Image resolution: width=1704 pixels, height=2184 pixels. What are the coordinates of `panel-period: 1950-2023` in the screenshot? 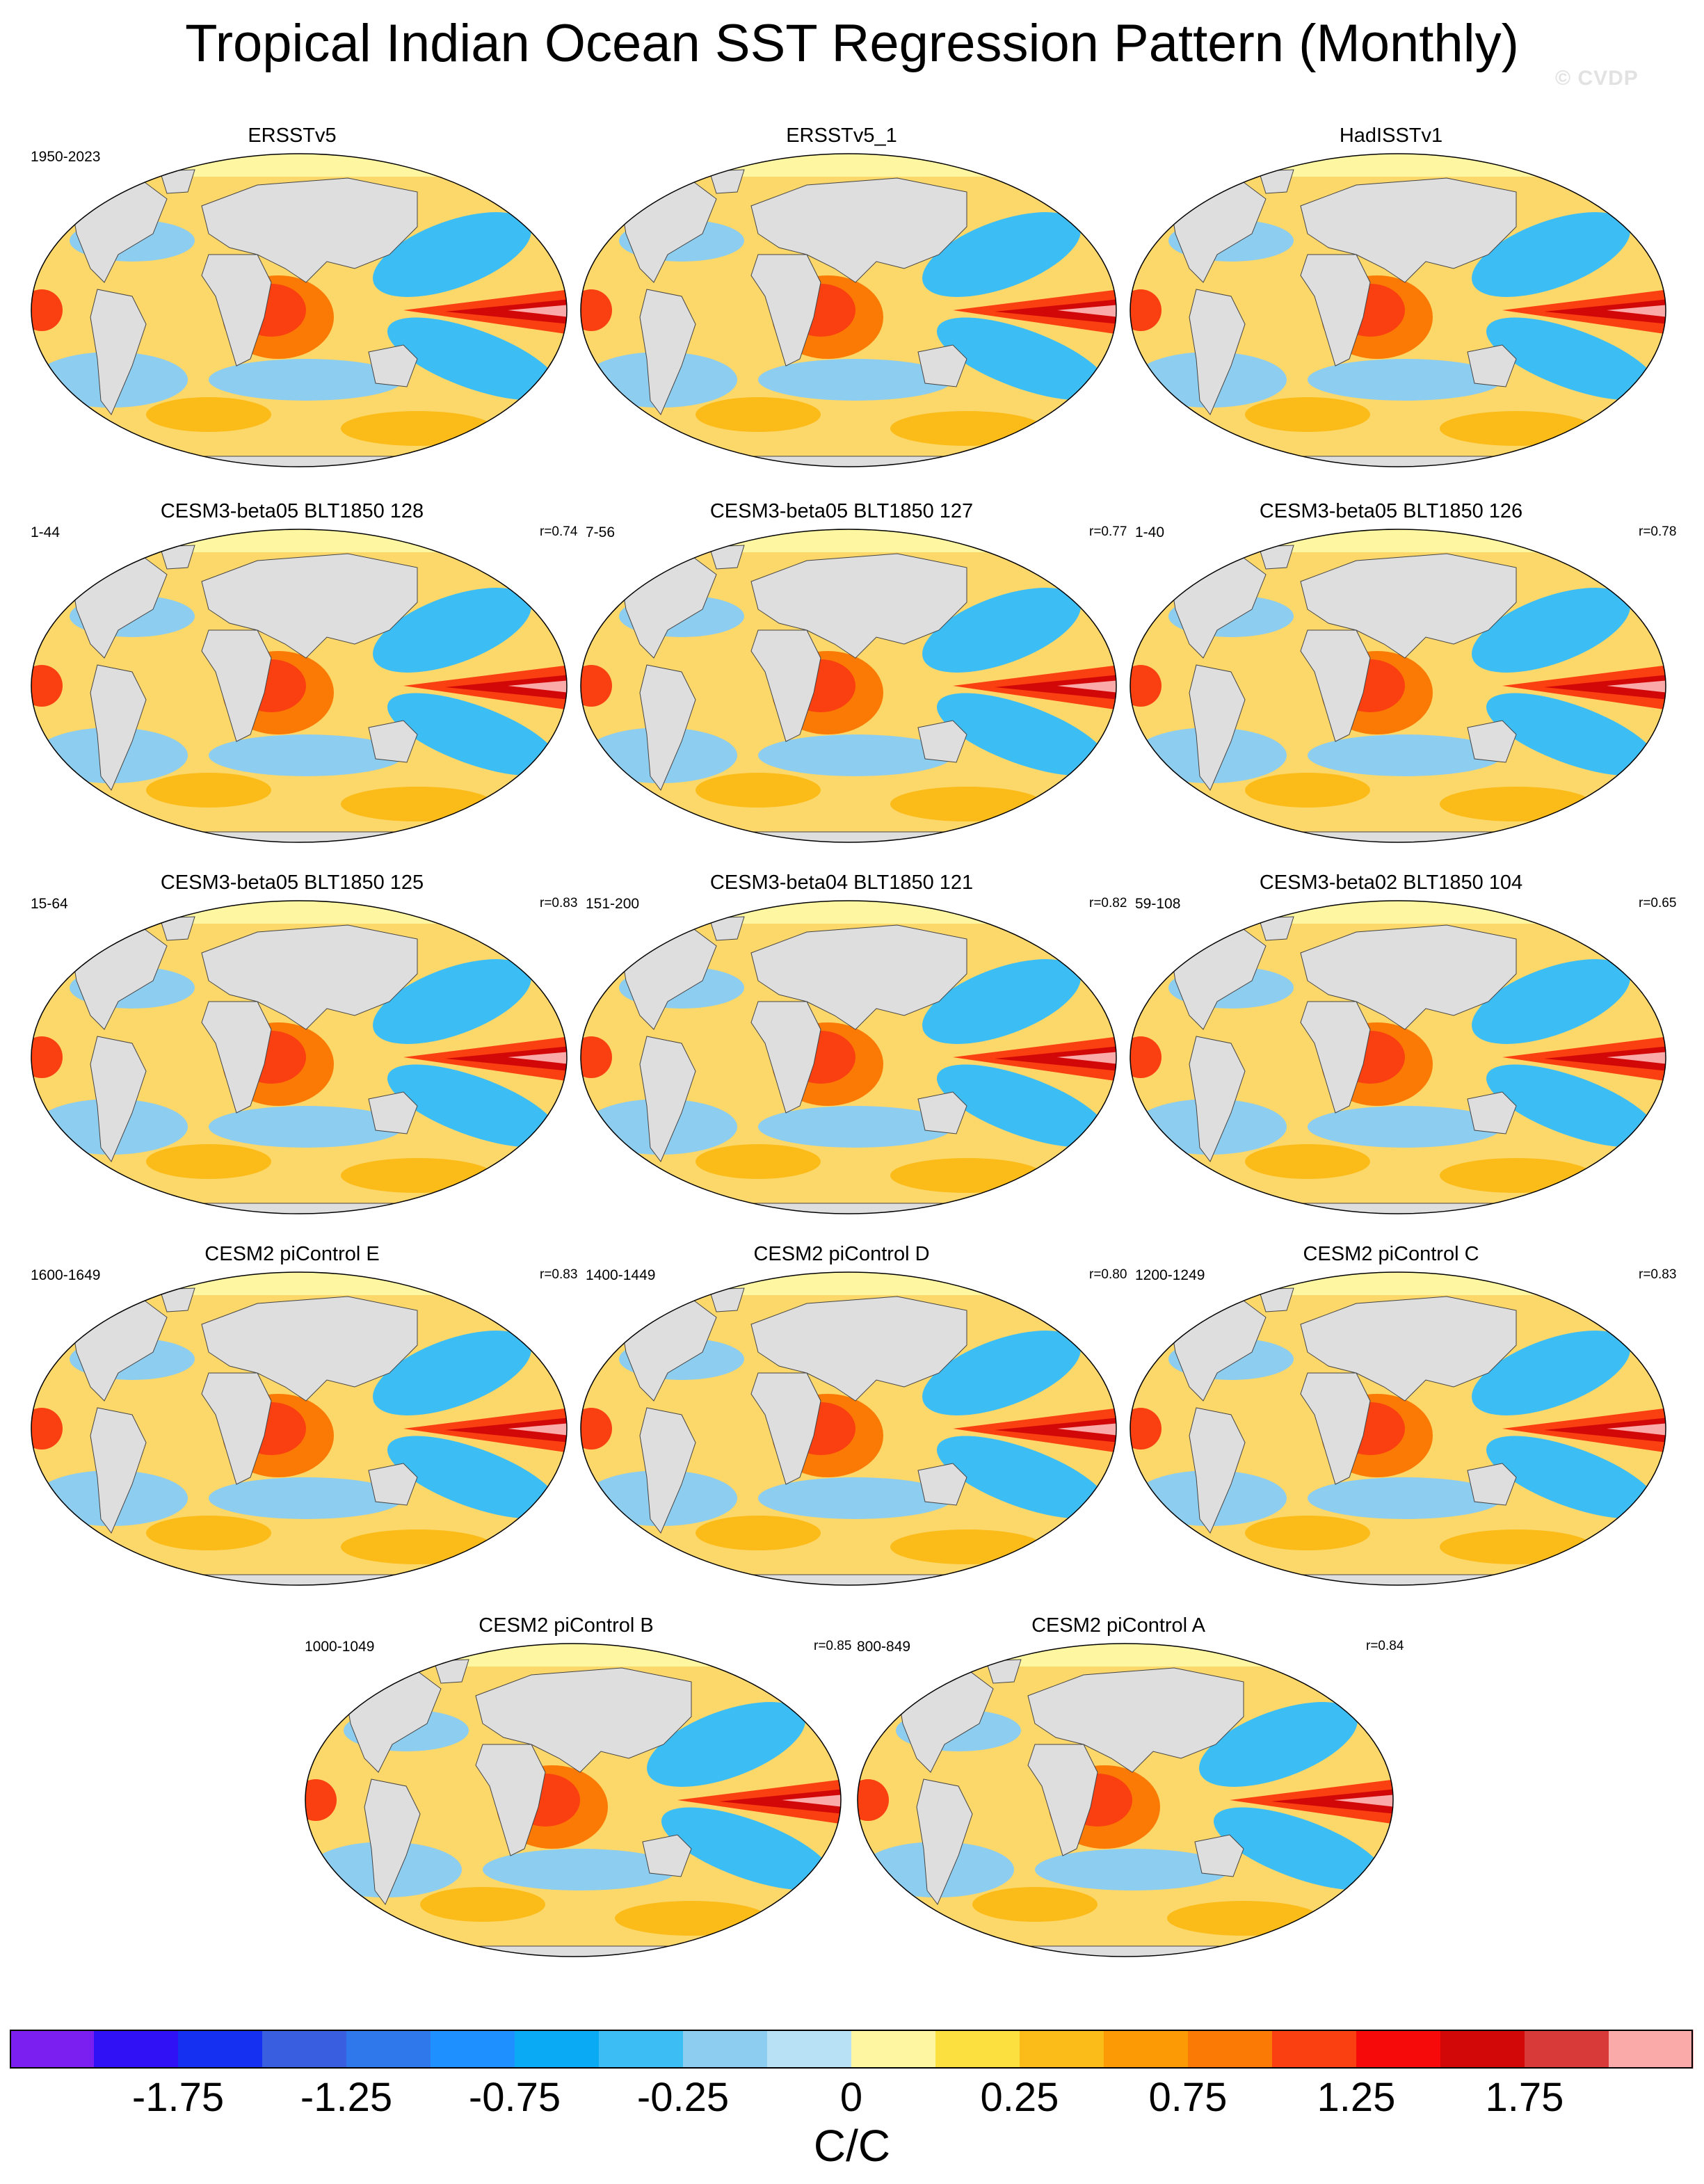 It's located at (66, 157).